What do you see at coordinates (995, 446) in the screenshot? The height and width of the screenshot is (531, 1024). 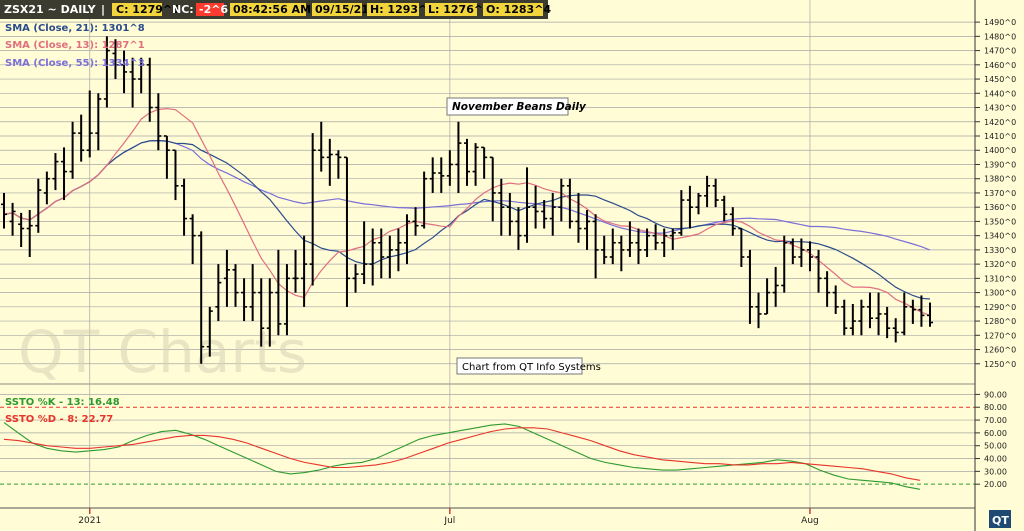 I see `osc-tick-label: 50.00` at bounding box center [995, 446].